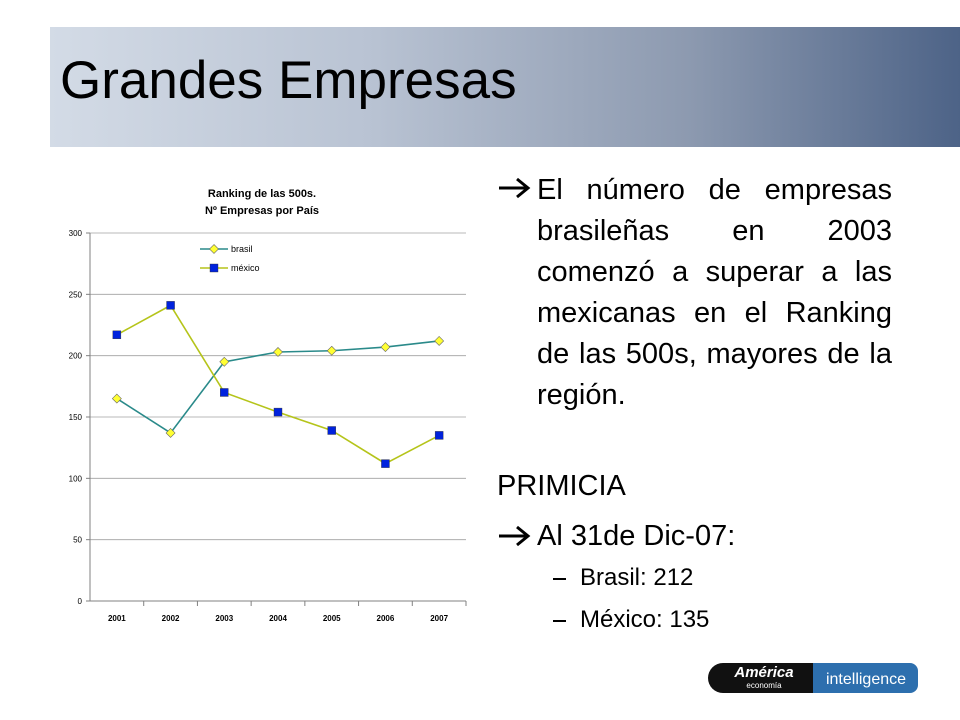 This screenshot has width=960, height=720. I want to click on x-tick-label: 2006, so click(386, 618).